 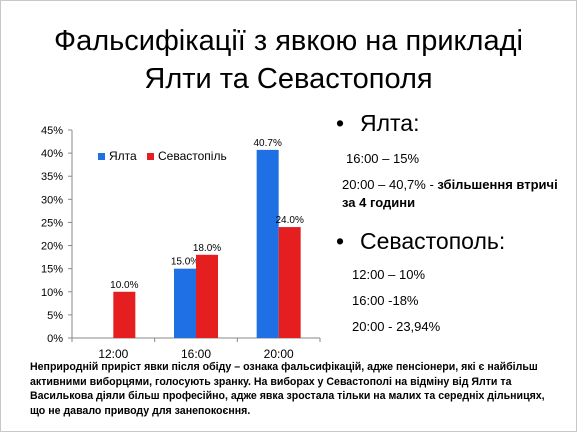 What do you see at coordinates (52, 223) in the screenshot?
I see `y-tick-label: 25%` at bounding box center [52, 223].